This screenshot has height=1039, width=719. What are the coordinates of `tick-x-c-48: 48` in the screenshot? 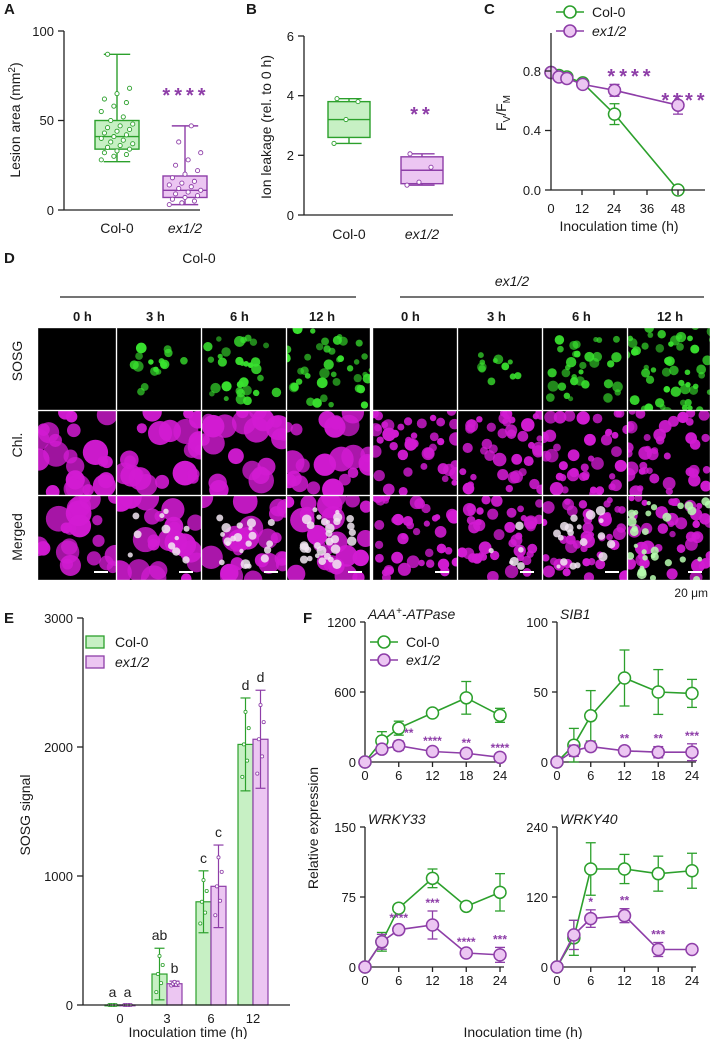 It's located at (678, 208).